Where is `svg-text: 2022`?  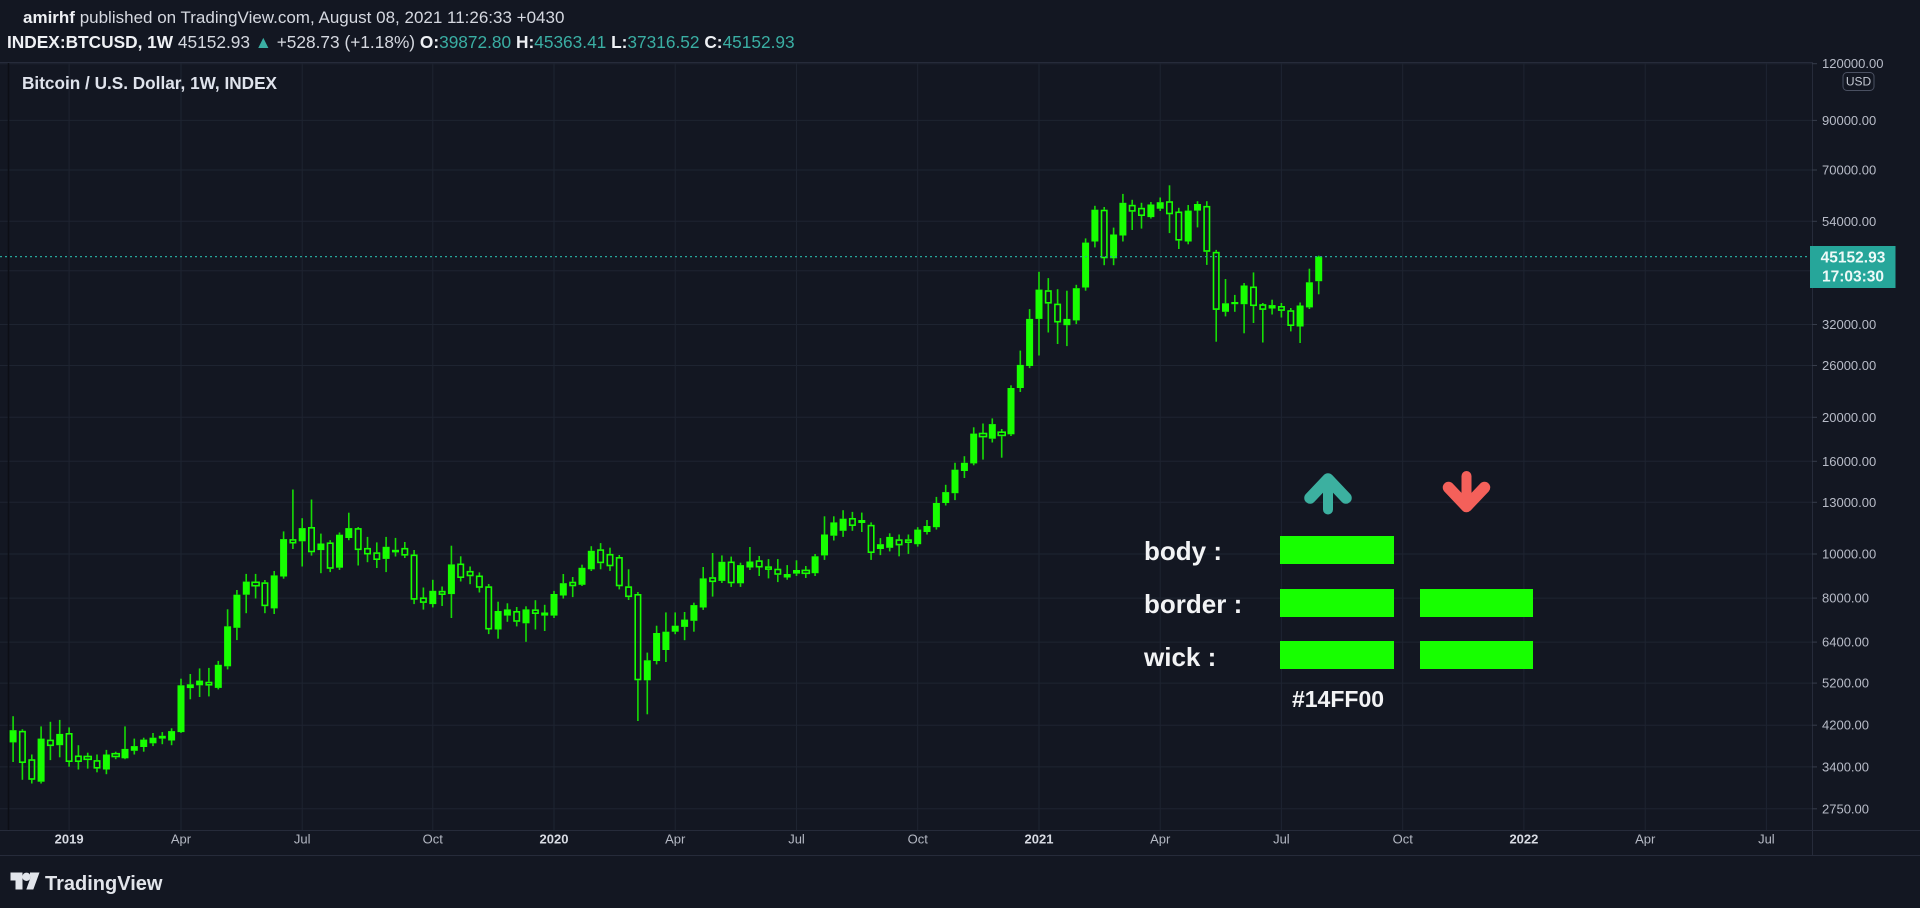 svg-text: 2022 is located at coordinates (1523, 839).